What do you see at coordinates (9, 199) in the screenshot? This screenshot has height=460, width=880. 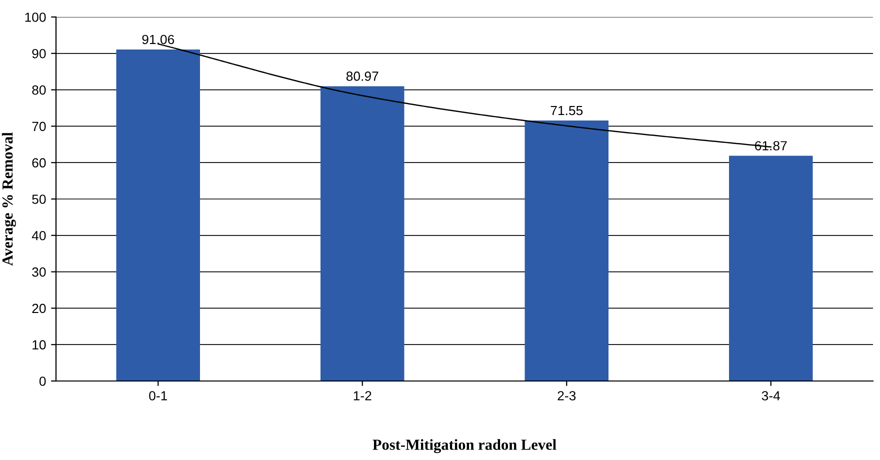 I see `y-axis-title: Average % Removal` at bounding box center [9, 199].